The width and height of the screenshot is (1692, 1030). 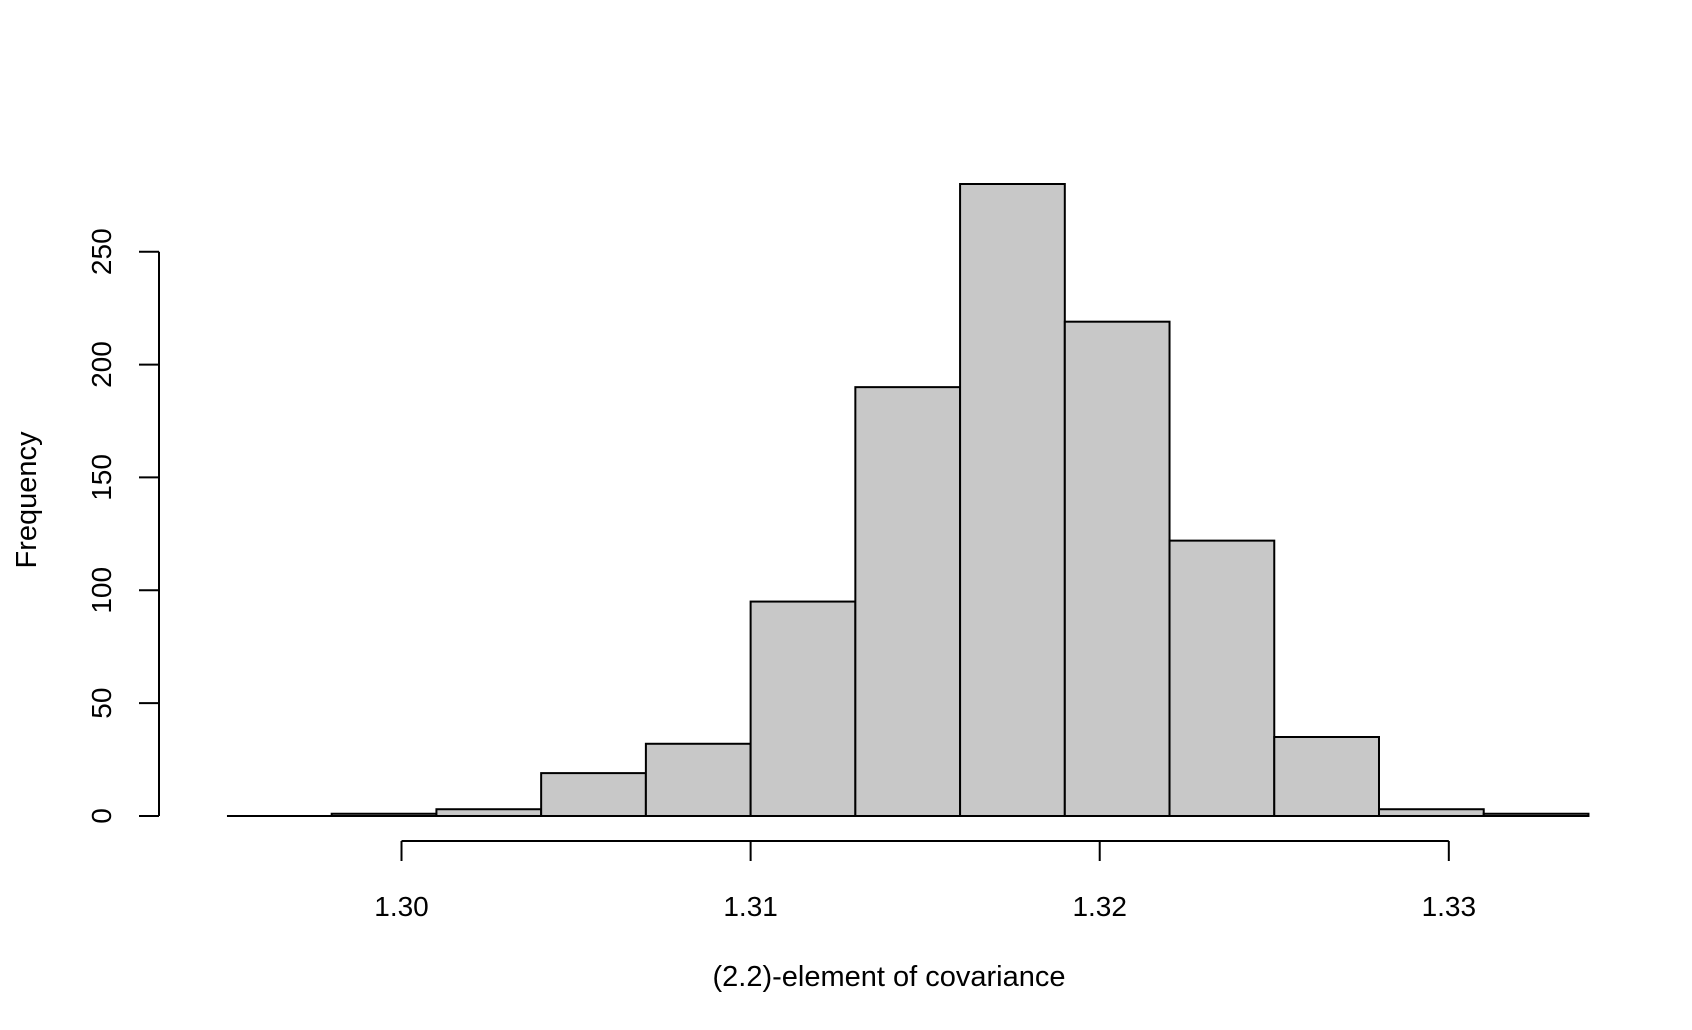 I want to click on y-tick-label: 150, so click(x=101, y=477).